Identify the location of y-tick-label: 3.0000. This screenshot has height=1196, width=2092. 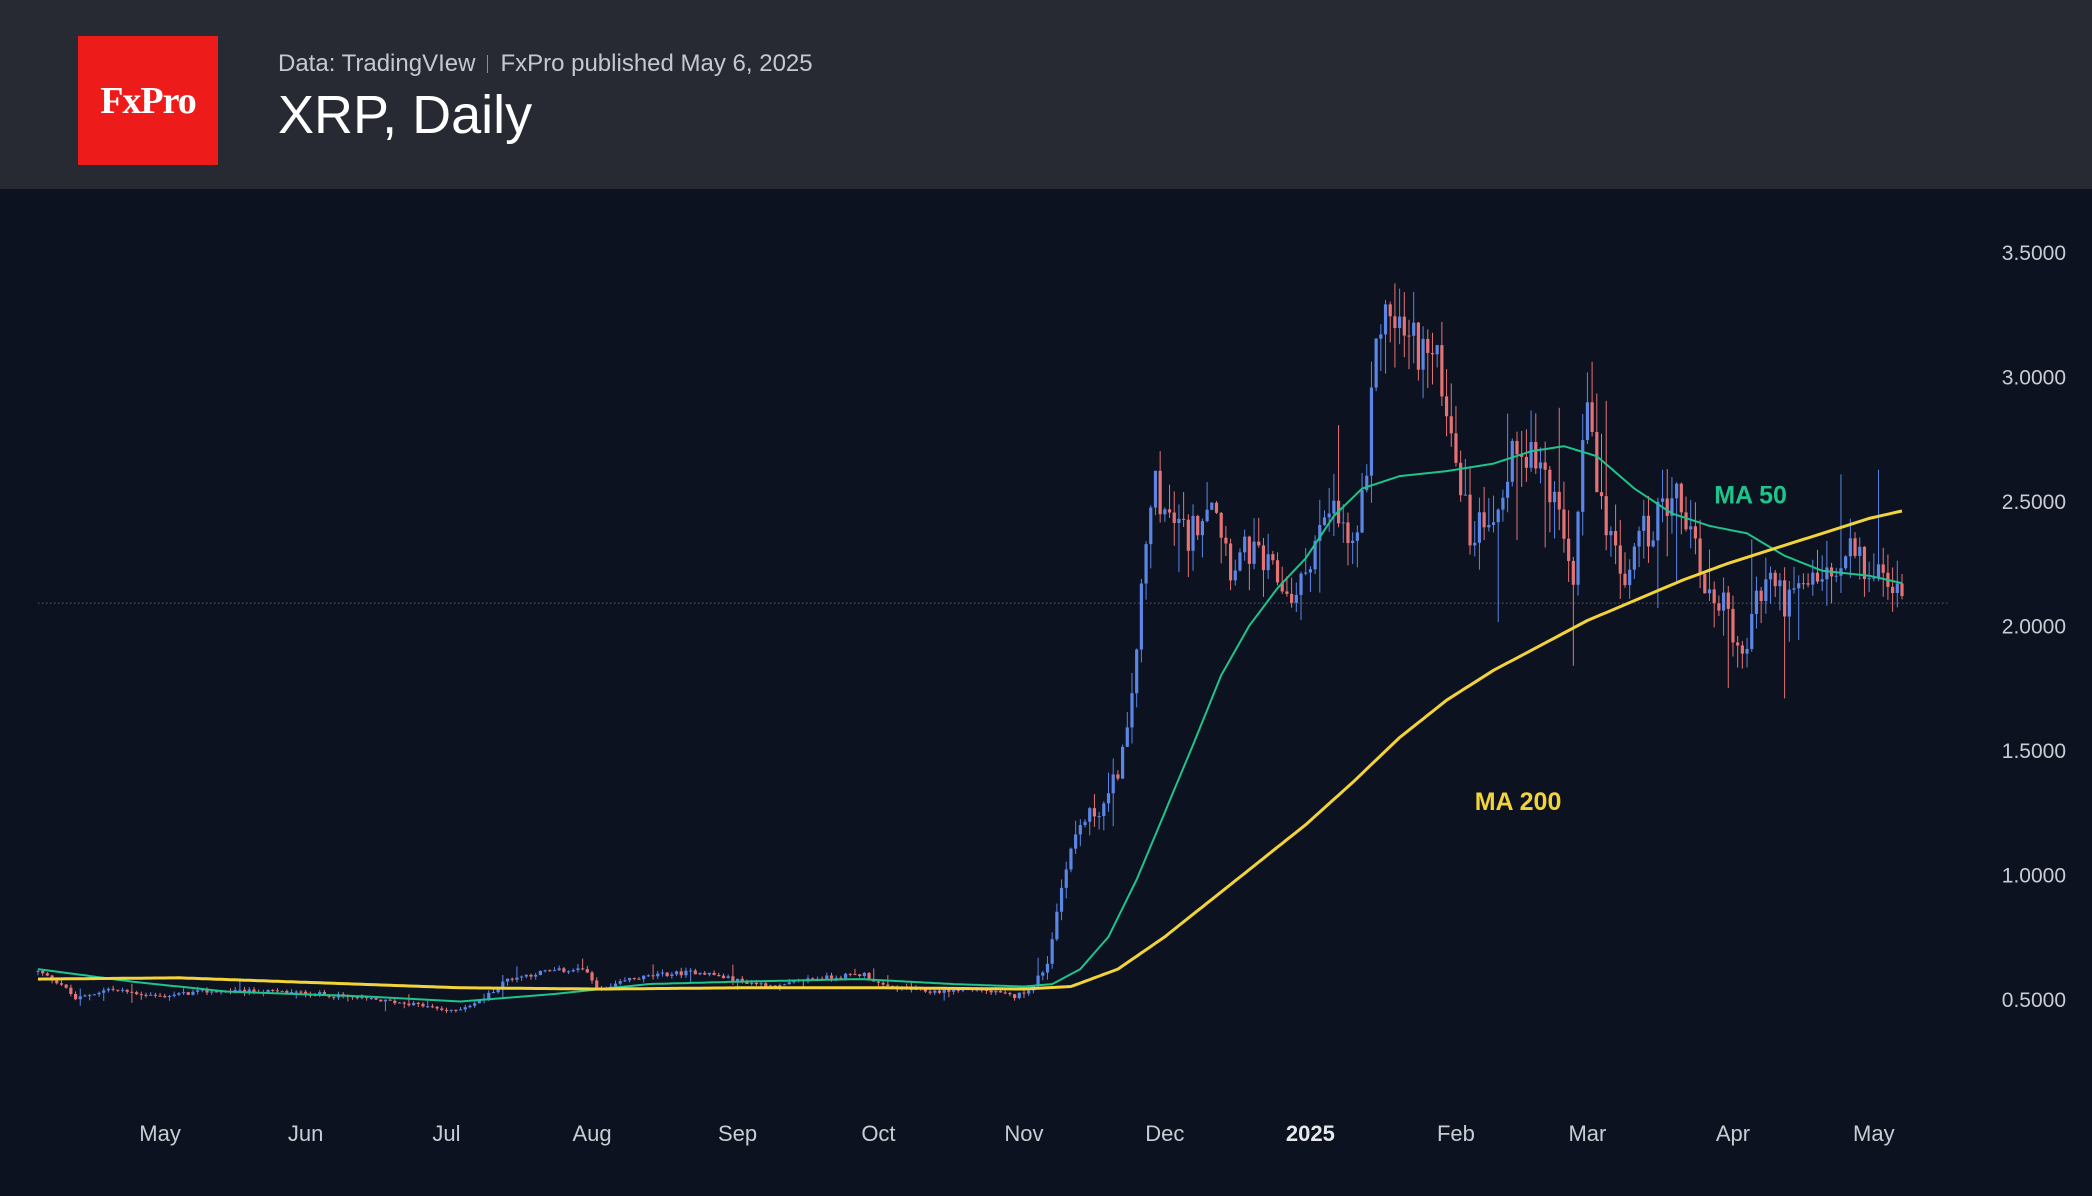
(2034, 378).